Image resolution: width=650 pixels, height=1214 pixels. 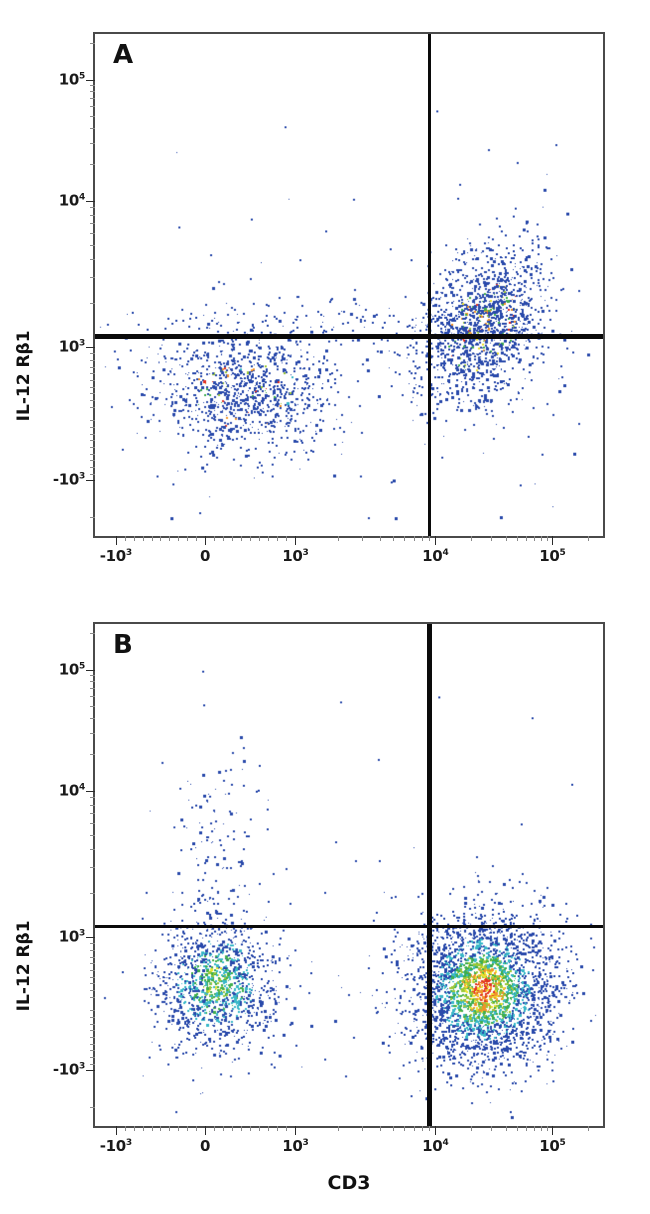 I want to click on quadrant-gate-horizontal-a, so click(x=349, y=337).